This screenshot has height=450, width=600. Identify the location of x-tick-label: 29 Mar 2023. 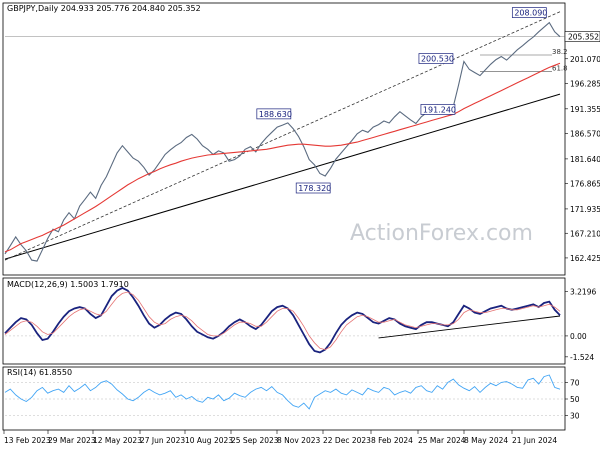
(72, 440).